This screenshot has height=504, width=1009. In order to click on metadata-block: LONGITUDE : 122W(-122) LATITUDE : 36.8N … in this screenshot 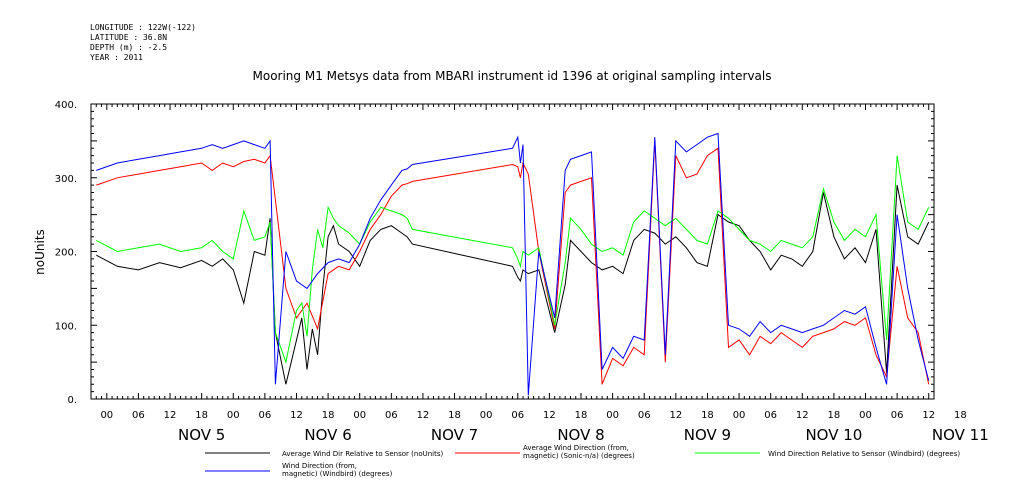, I will do `click(143, 42)`.